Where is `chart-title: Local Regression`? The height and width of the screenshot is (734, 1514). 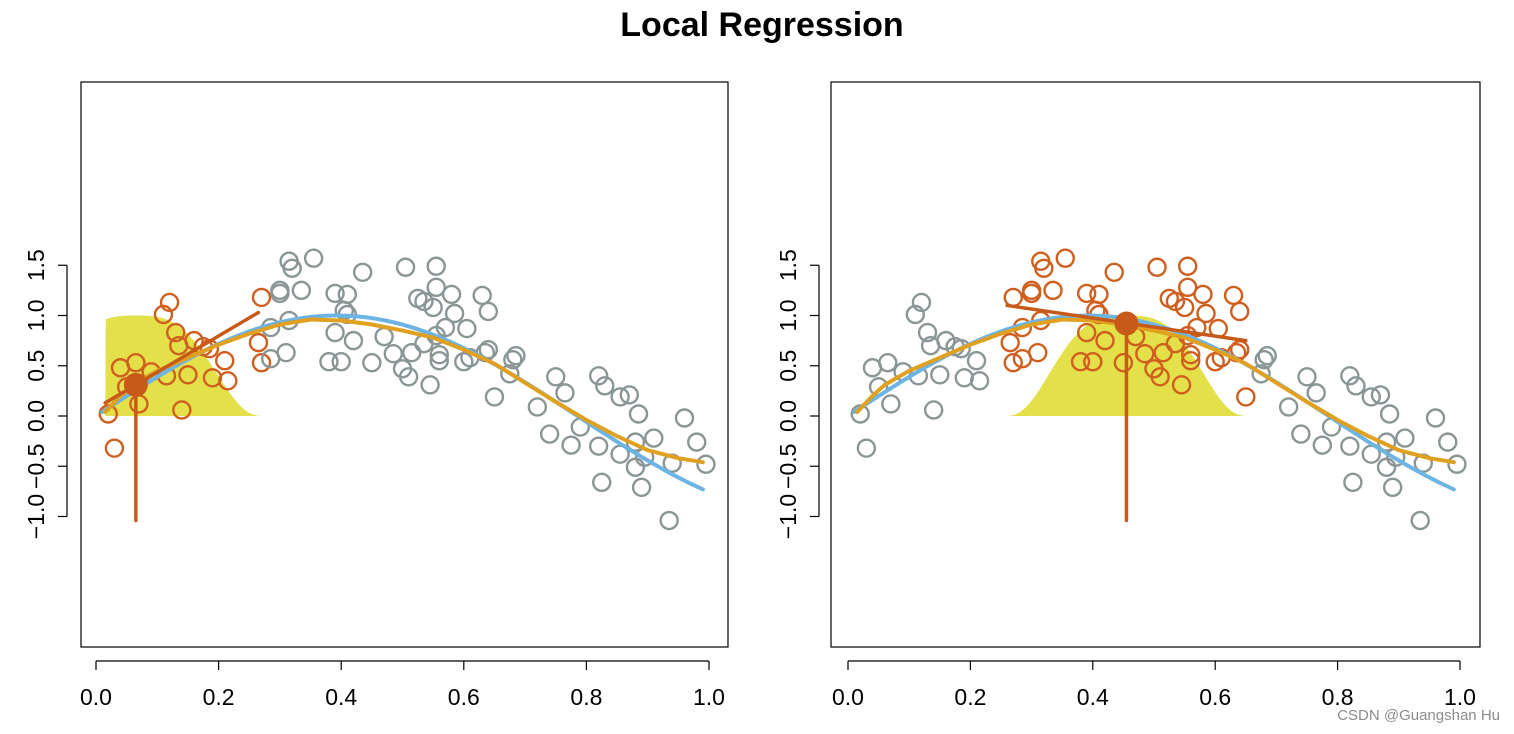
chart-title: Local Regression is located at coordinates (761, 25).